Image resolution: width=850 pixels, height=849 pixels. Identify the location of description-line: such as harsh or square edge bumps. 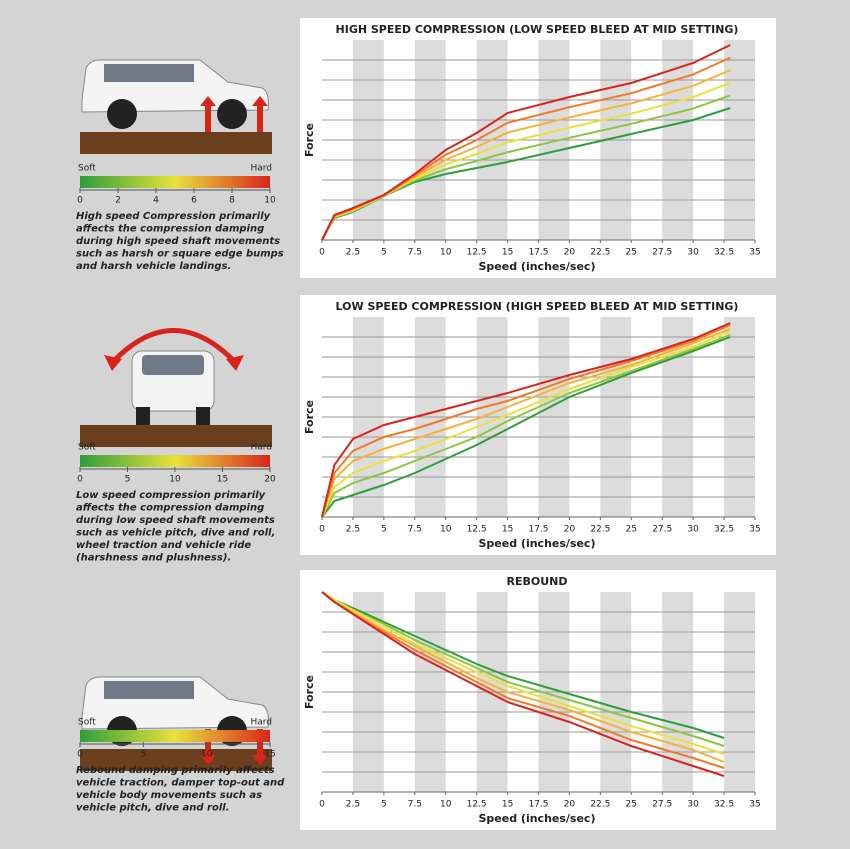
(180, 254).